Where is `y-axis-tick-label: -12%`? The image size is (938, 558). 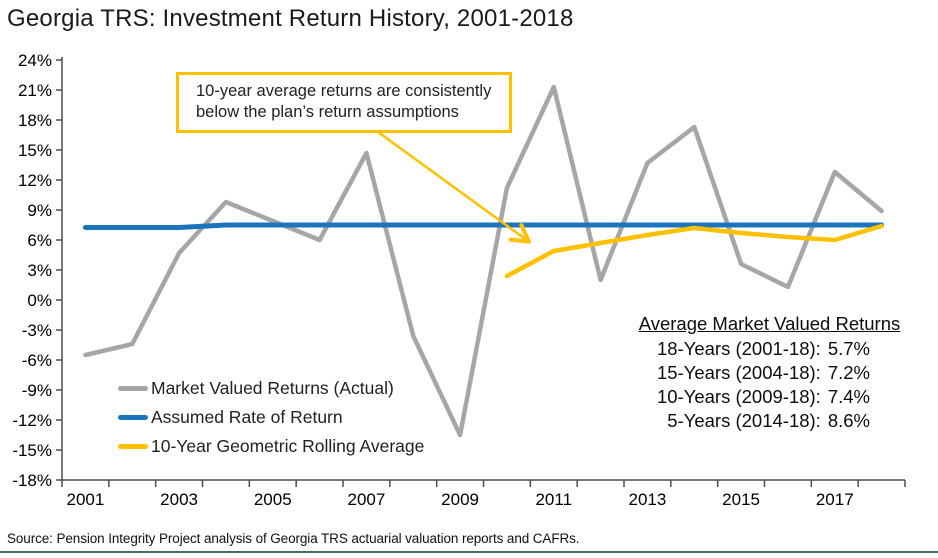
y-axis-tick-label: -12% is located at coordinates (32, 420).